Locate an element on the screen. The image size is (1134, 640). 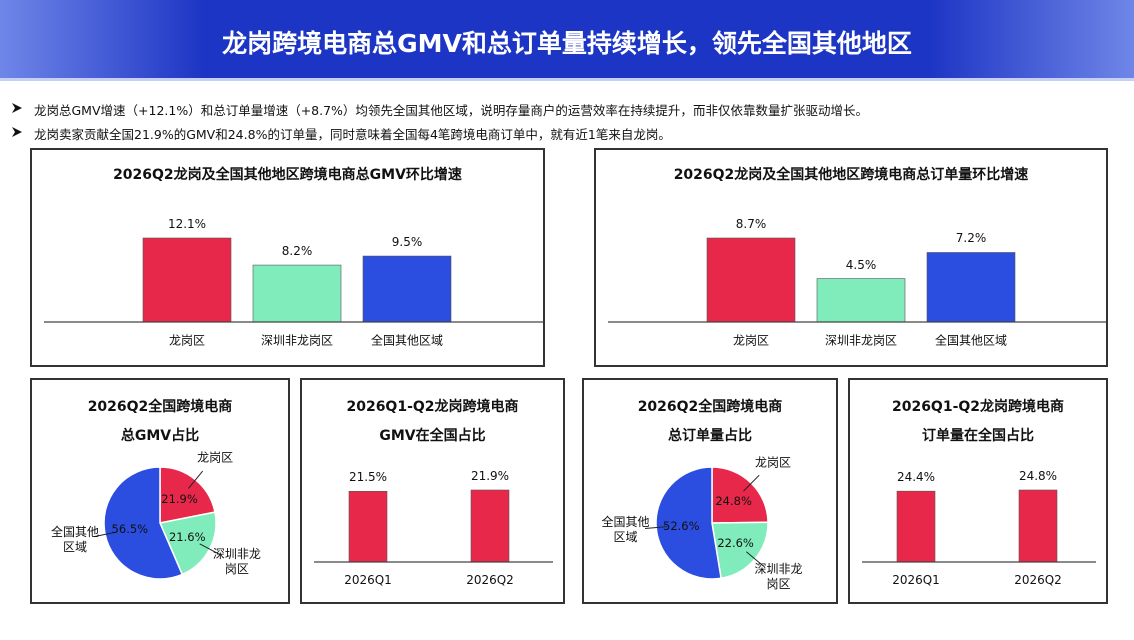
chart-title: 总GMV占比 is located at coordinates (160, 436).